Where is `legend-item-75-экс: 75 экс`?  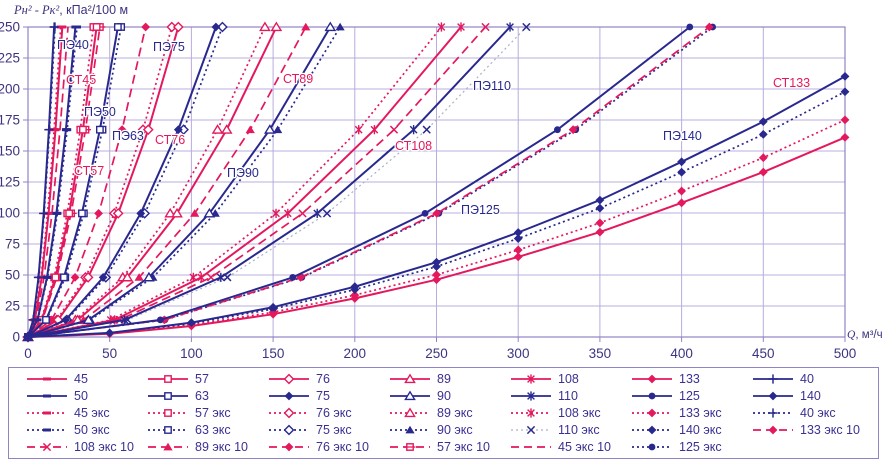 legend-item-75-экс: 75 экс is located at coordinates (327, 430).